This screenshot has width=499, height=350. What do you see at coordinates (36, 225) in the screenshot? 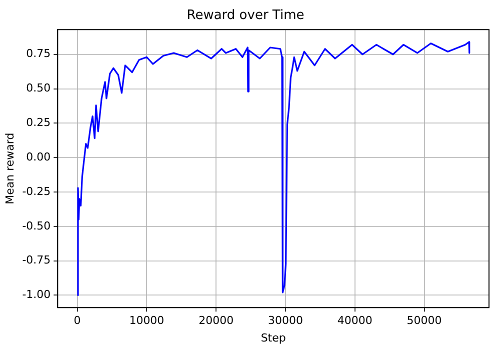
I see `y-tick-label: -0.50` at bounding box center [36, 225].